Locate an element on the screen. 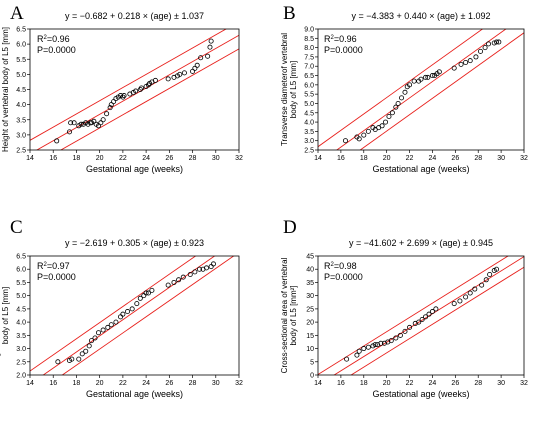 This screenshot has width=550, height=428. panel-a-r-squared: R2=0.96 is located at coordinates (53, 39).